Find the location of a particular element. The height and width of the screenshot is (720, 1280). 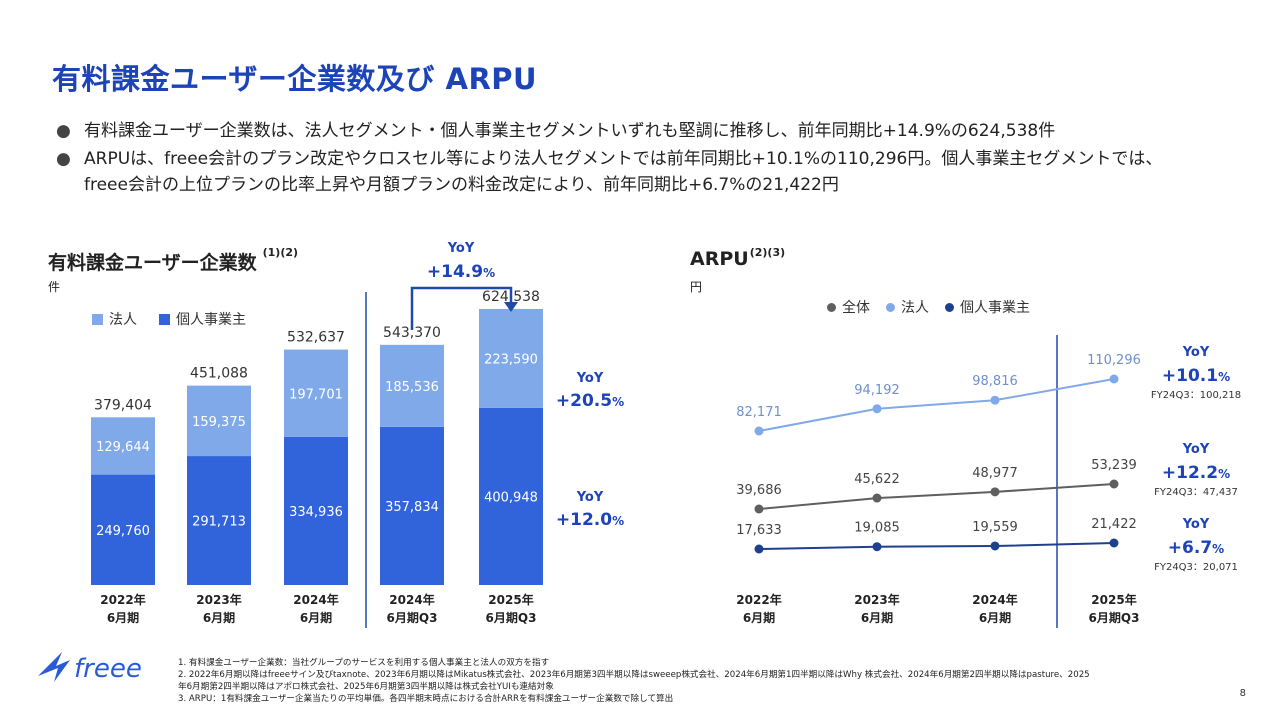

logo-wordmark: freee is located at coordinates (108, 669).